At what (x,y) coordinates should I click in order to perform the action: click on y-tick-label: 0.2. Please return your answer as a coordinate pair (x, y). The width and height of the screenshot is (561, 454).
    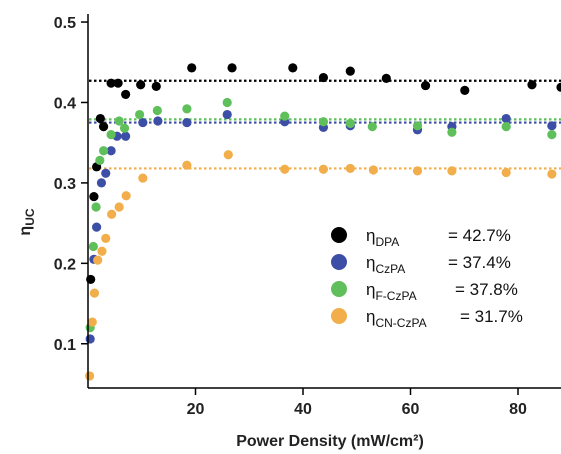
    Looking at the image, I should click on (65, 264).